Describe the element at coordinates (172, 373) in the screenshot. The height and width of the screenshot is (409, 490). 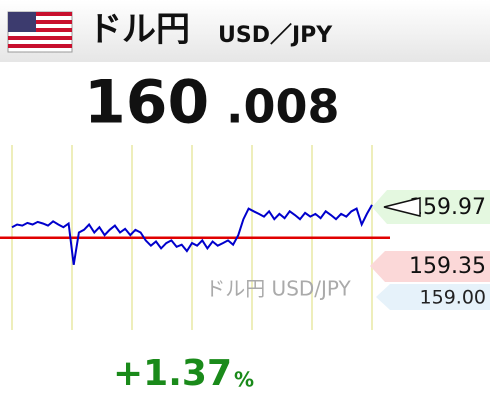
I see `change-value: +1.37` at that location.